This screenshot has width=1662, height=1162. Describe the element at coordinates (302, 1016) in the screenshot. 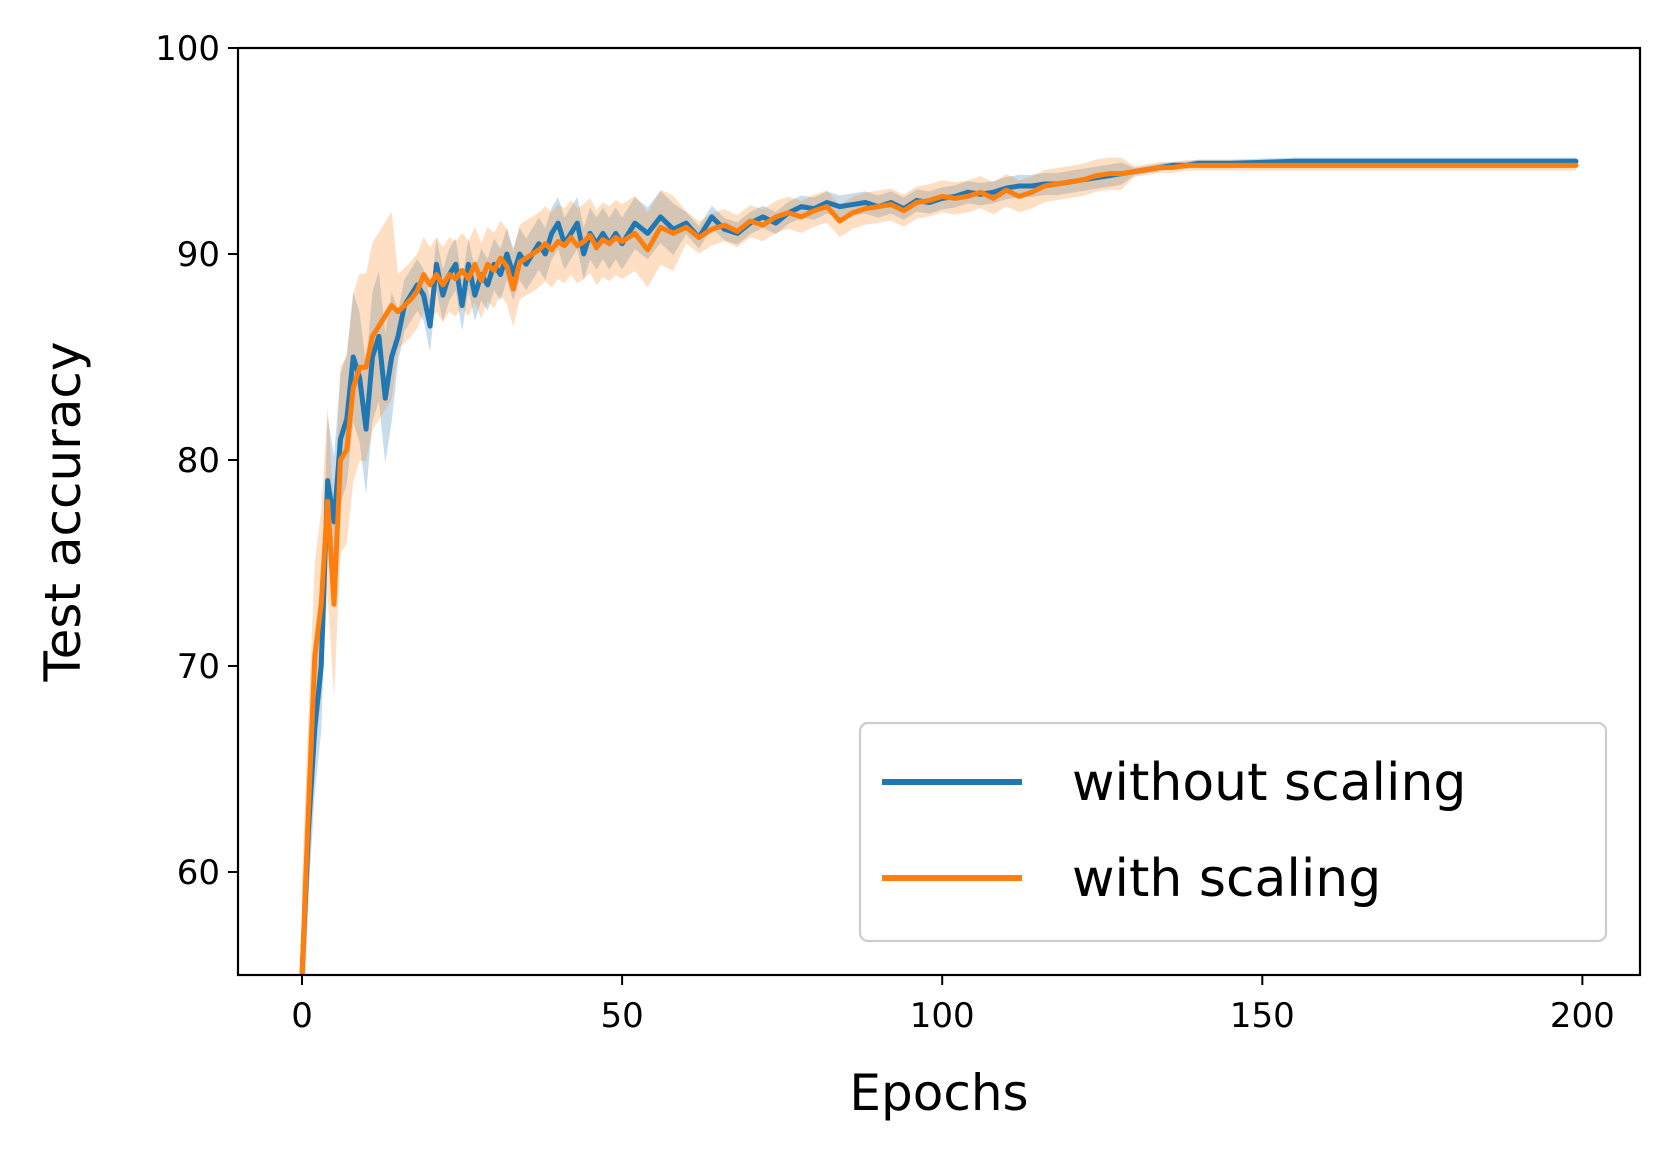

I see `x-tick-label: 0` at that location.